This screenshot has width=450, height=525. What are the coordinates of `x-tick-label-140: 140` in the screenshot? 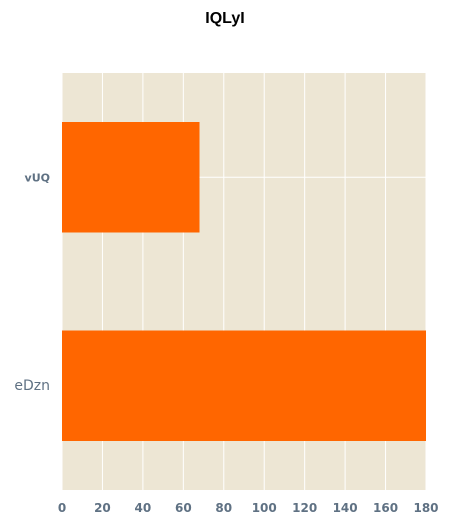 It's located at (345, 508).